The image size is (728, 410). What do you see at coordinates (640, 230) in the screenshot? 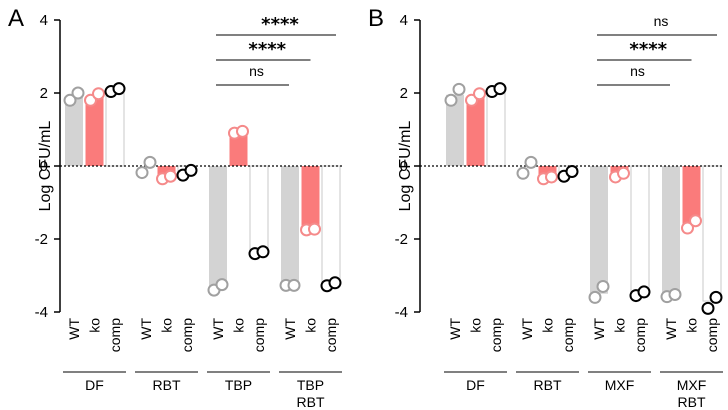
I see `bar-mxf-comp` at bounding box center [640, 230].